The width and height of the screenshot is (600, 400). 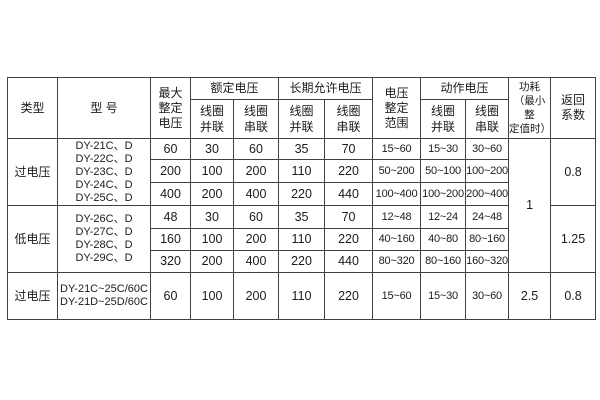 I want to click on data-cell: 160, so click(x=170, y=239).